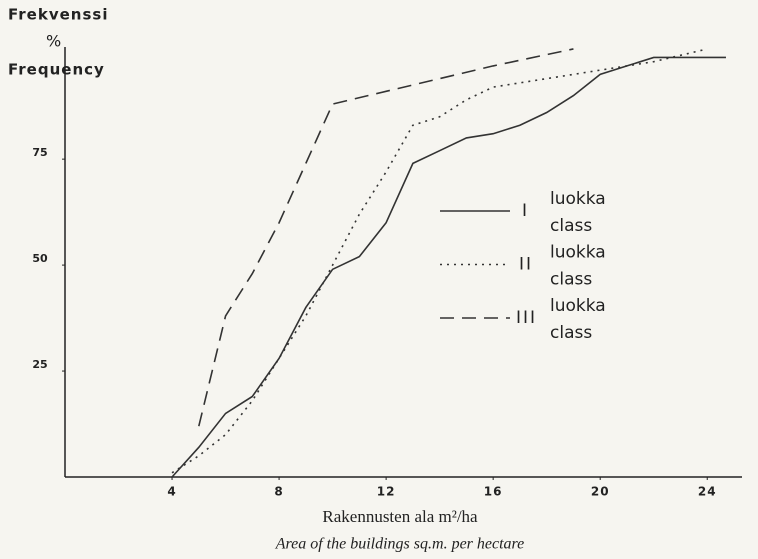 This screenshot has width=758, height=559. I want to click on legend-label: I, so click(525, 211).